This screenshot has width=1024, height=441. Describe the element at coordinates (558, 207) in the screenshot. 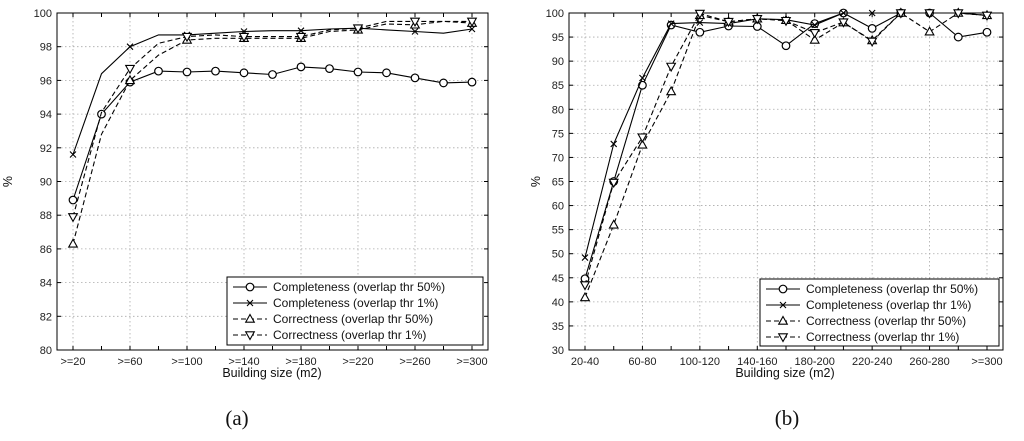

I see `y-tick-label: 60` at that location.